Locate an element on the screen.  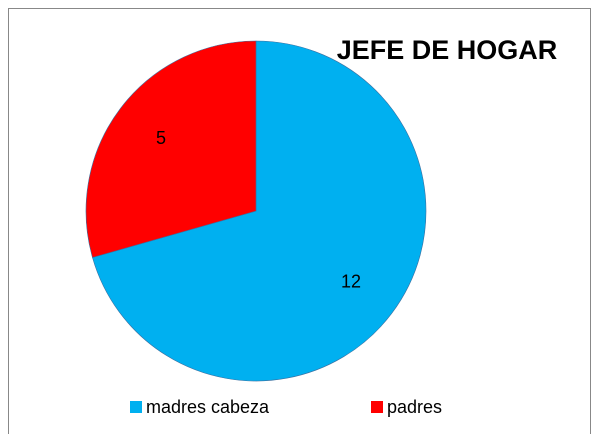
legend-label: madres cabeza is located at coordinates (208, 407).